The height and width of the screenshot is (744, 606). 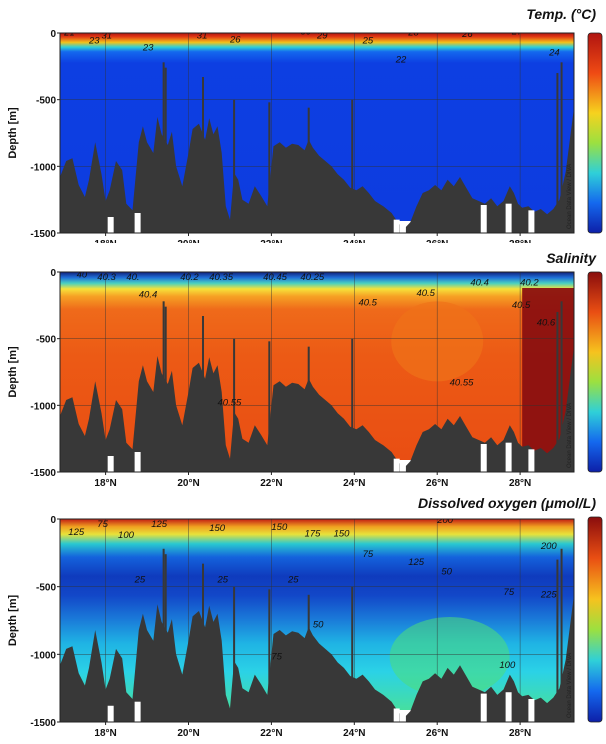 I want to click on contour-label: 40.45, so click(x=275, y=277).